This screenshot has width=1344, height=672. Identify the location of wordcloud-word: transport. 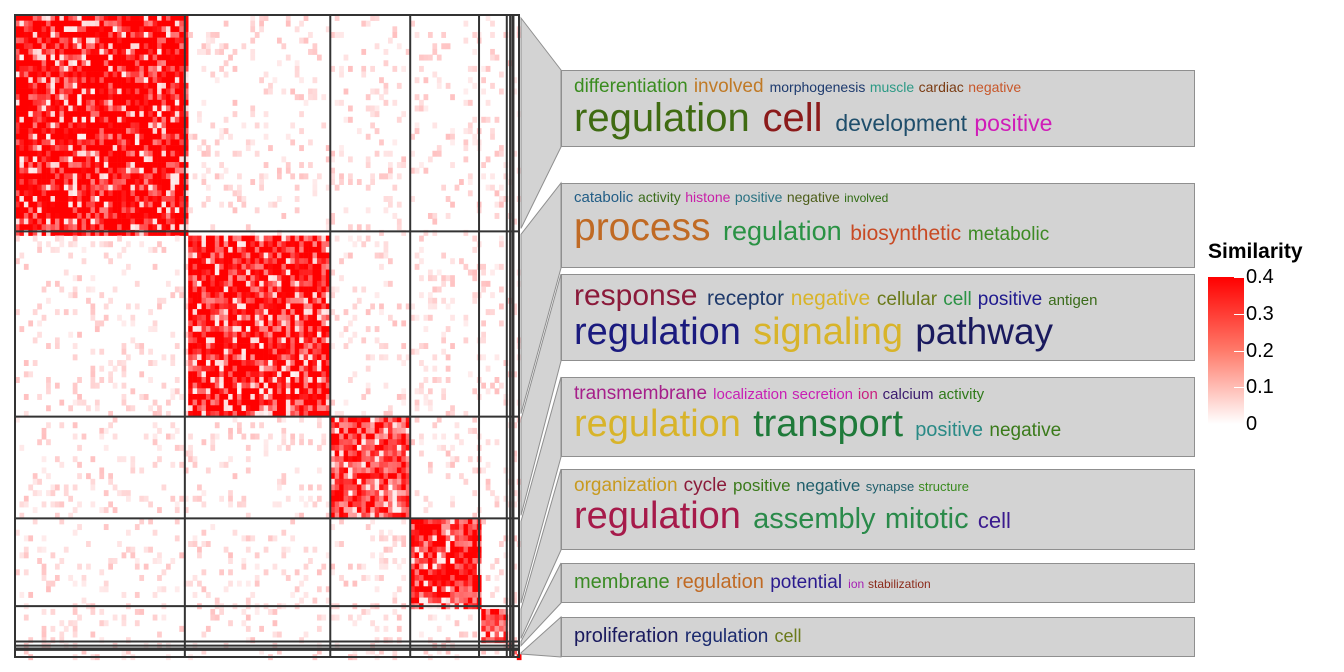
(828, 424).